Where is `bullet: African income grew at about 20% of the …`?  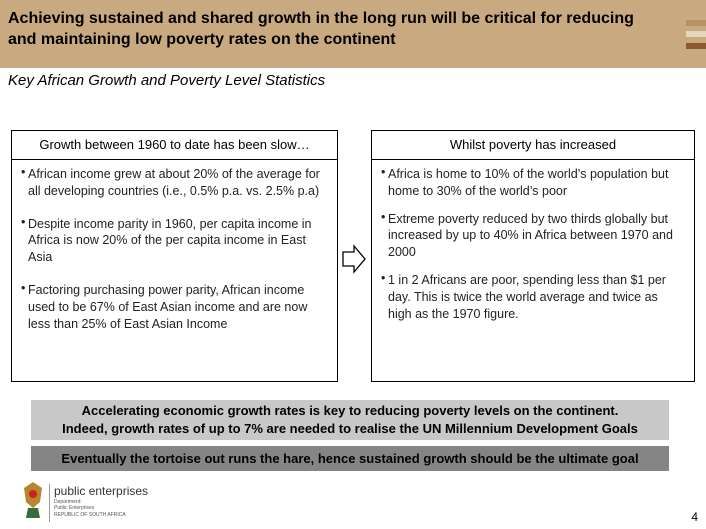
bullet: African income grew at about 20% of the … is located at coordinates (173, 182).